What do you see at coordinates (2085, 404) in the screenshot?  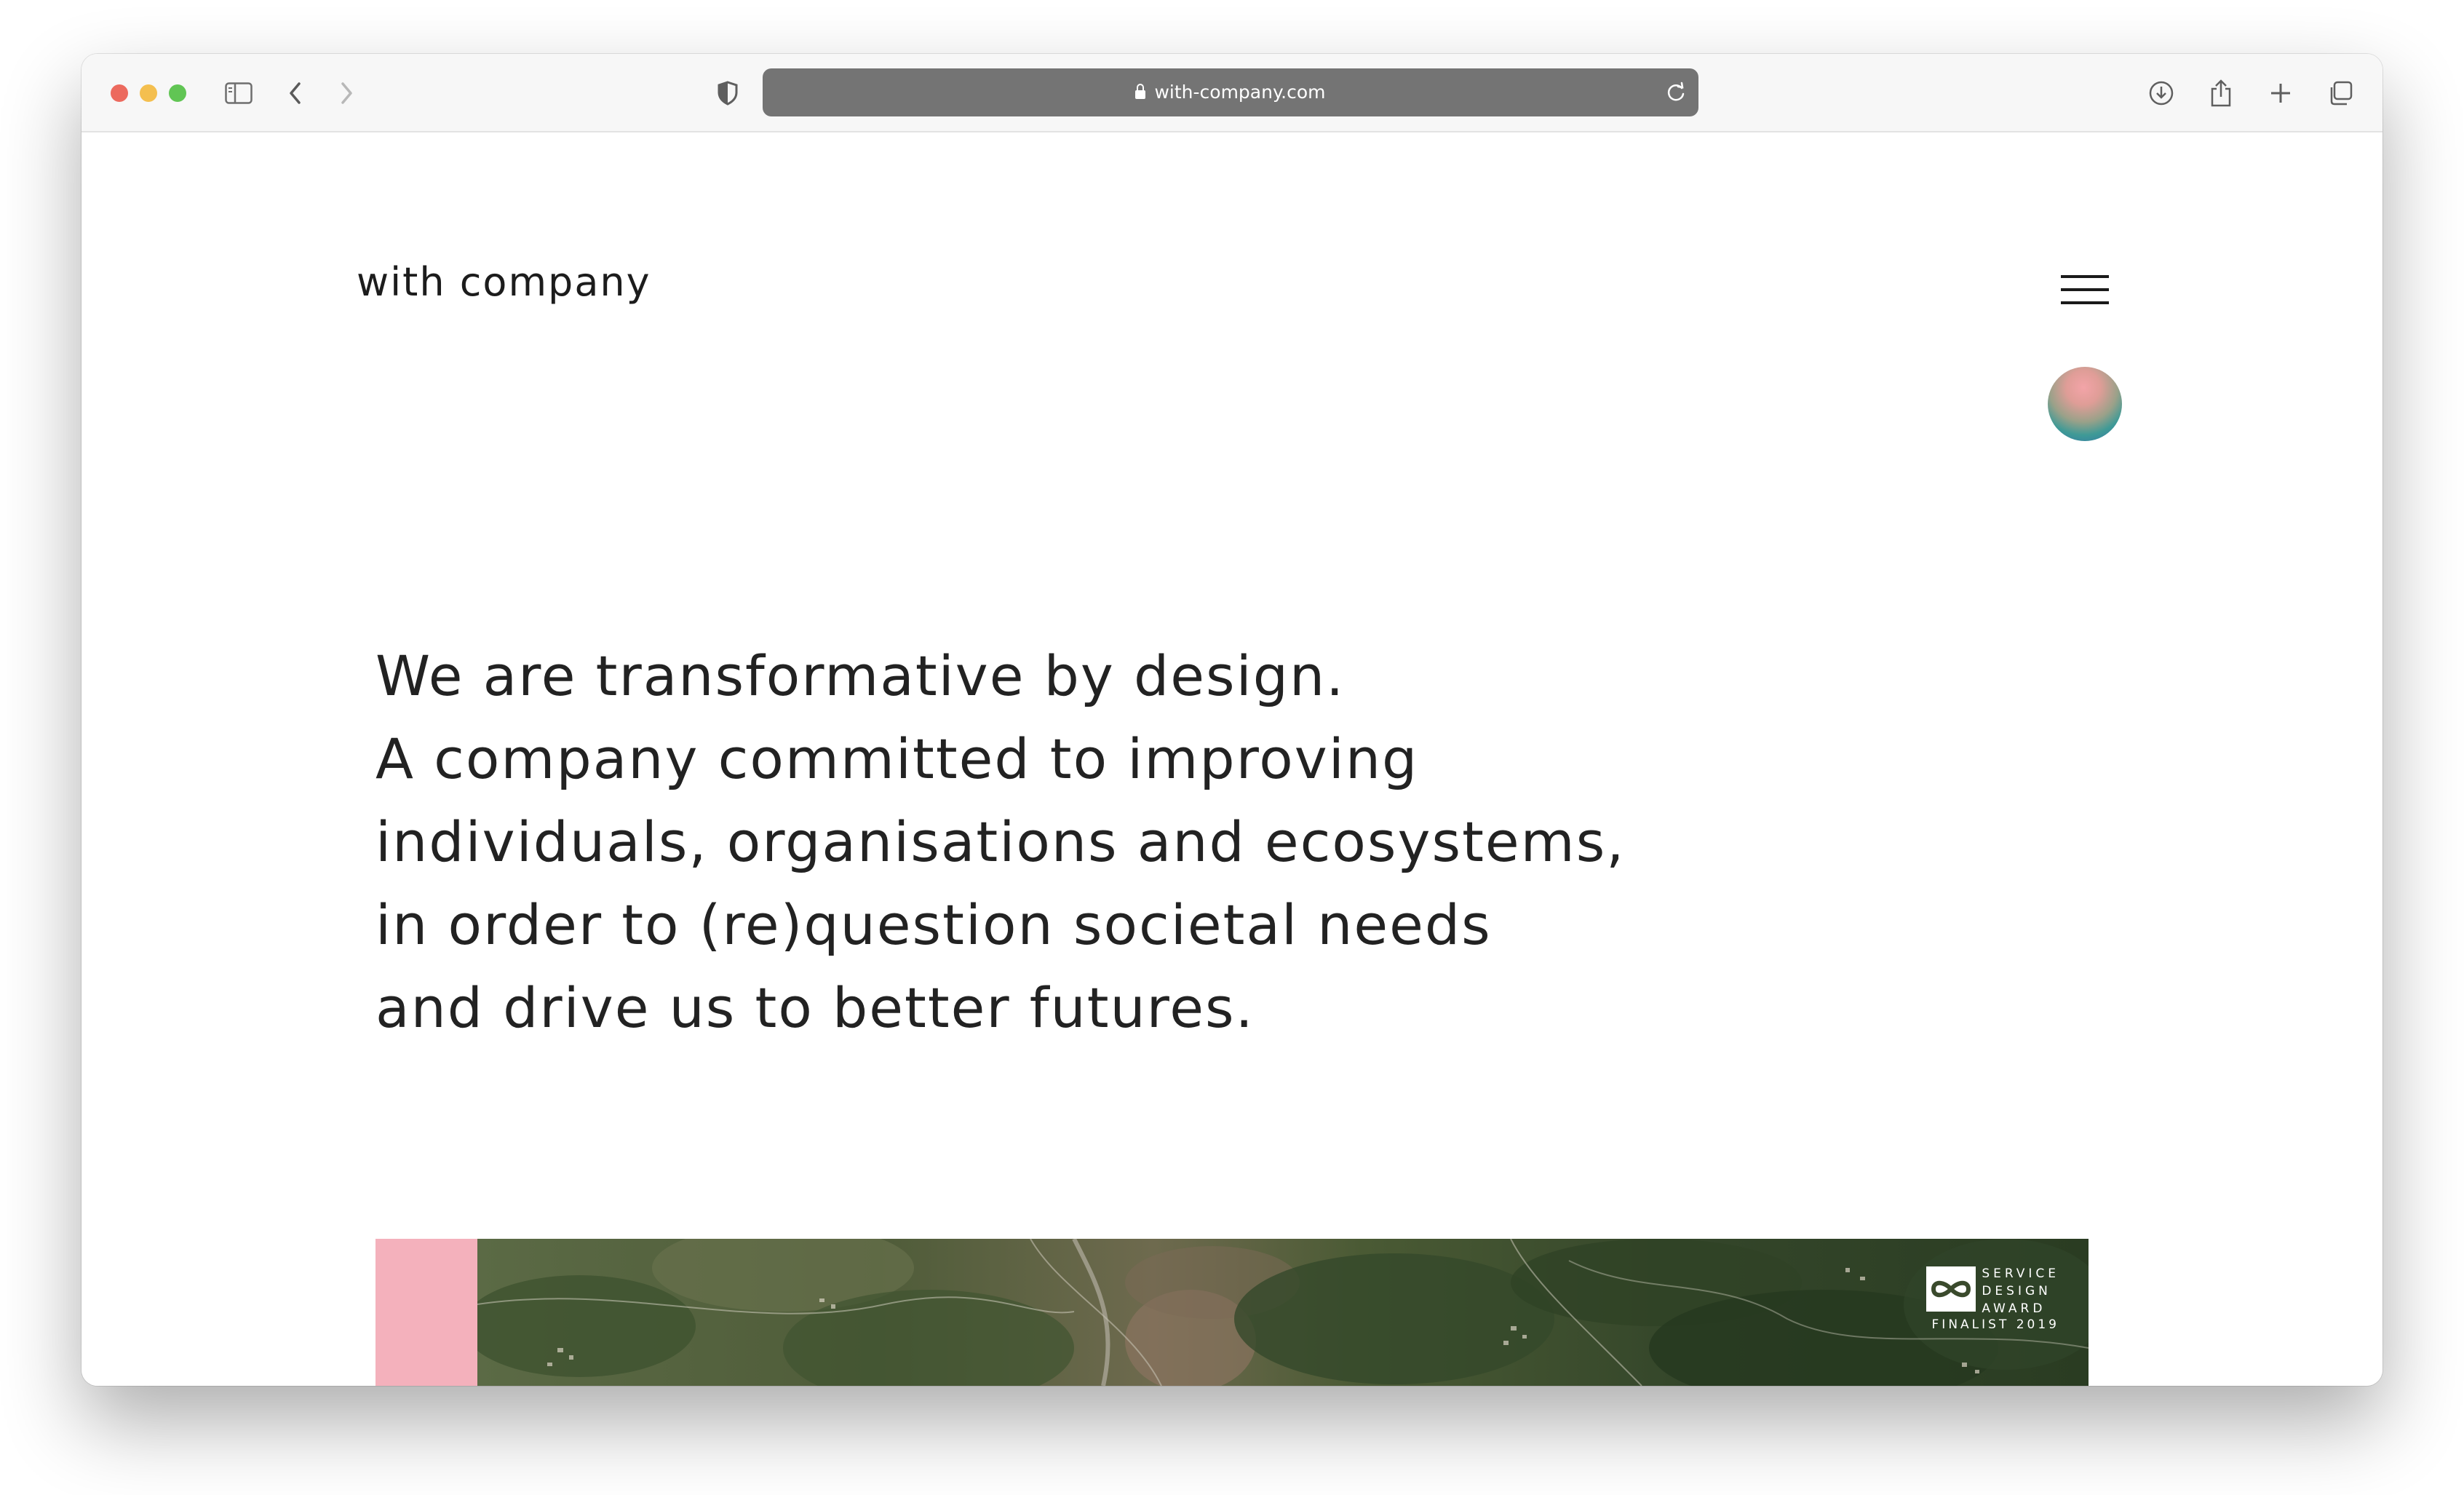 I see `gradient-orb` at bounding box center [2085, 404].